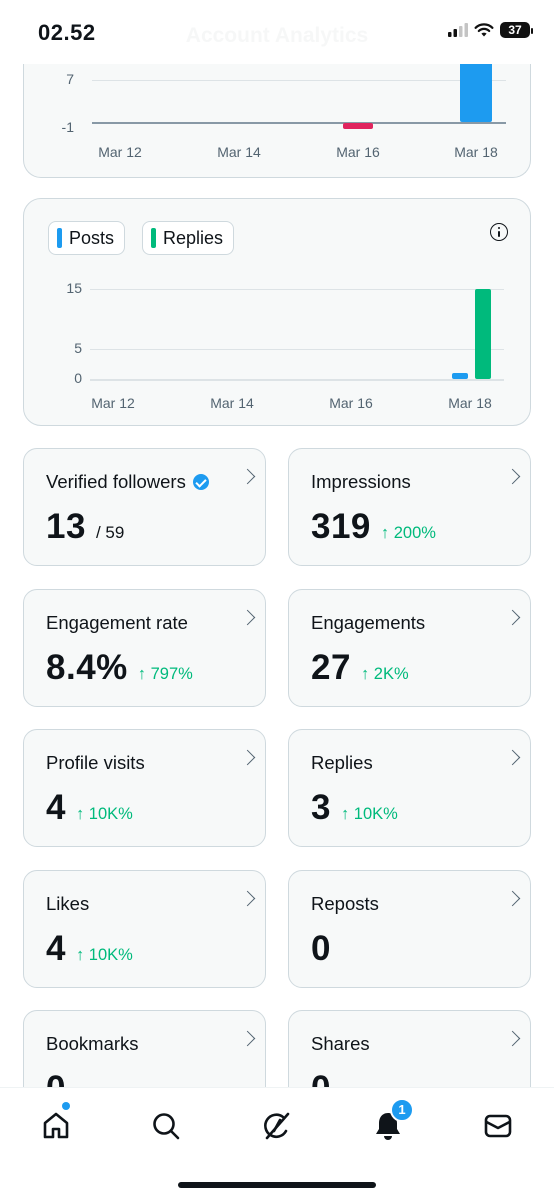 Image resolution: width=554 pixels, height=1200 pixels. I want to click on signal-icon, so click(458, 30).